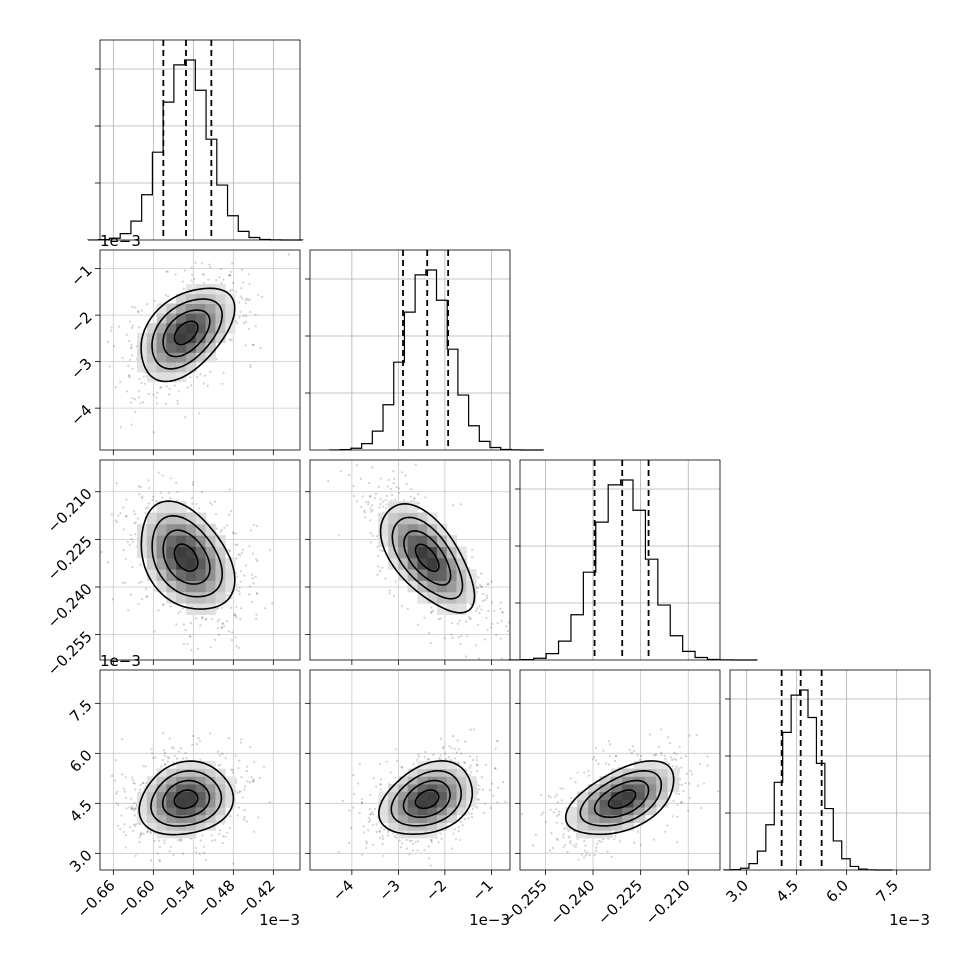 The height and width of the screenshot is (970, 970). I want to click on y-tick-label-1-2: −2, so click(81, 322).